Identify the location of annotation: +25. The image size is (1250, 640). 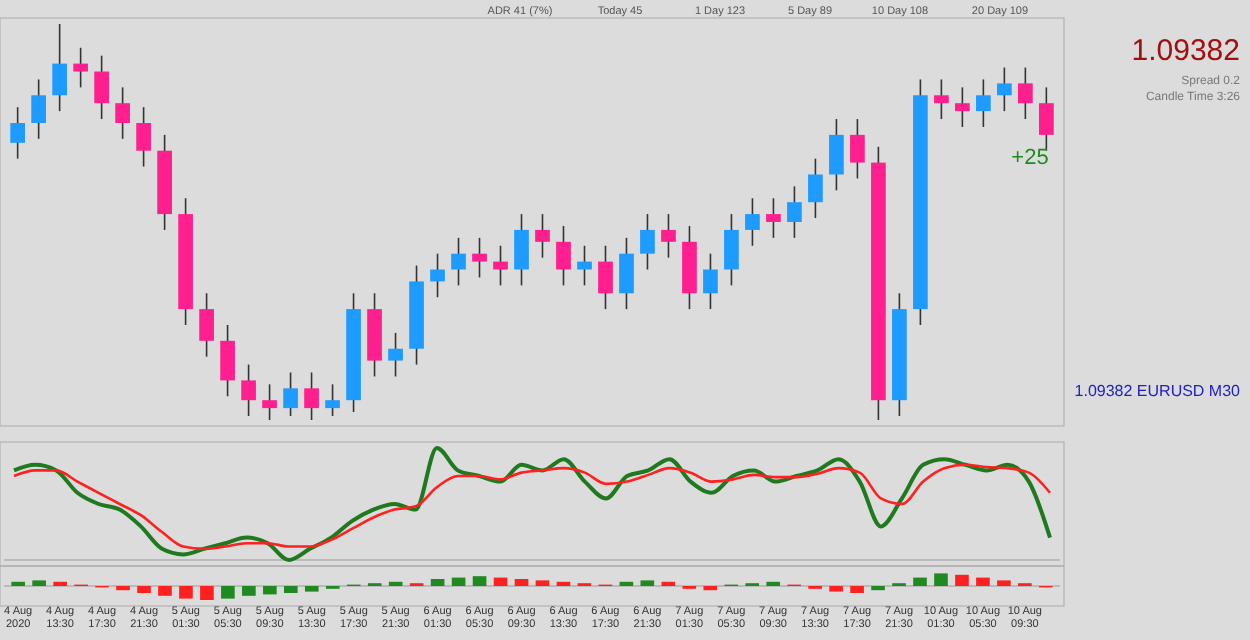
(1030, 158).